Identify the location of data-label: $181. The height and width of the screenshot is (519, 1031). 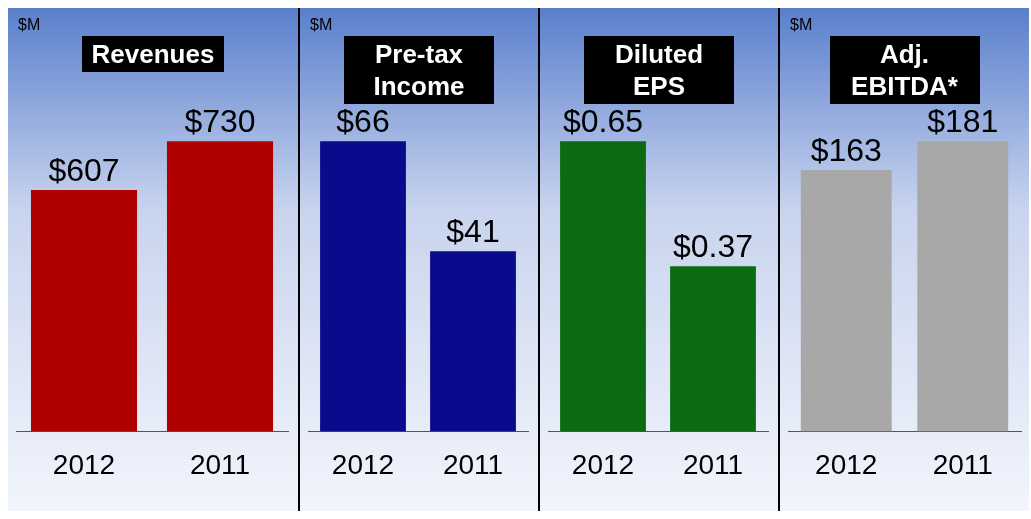
(963, 121).